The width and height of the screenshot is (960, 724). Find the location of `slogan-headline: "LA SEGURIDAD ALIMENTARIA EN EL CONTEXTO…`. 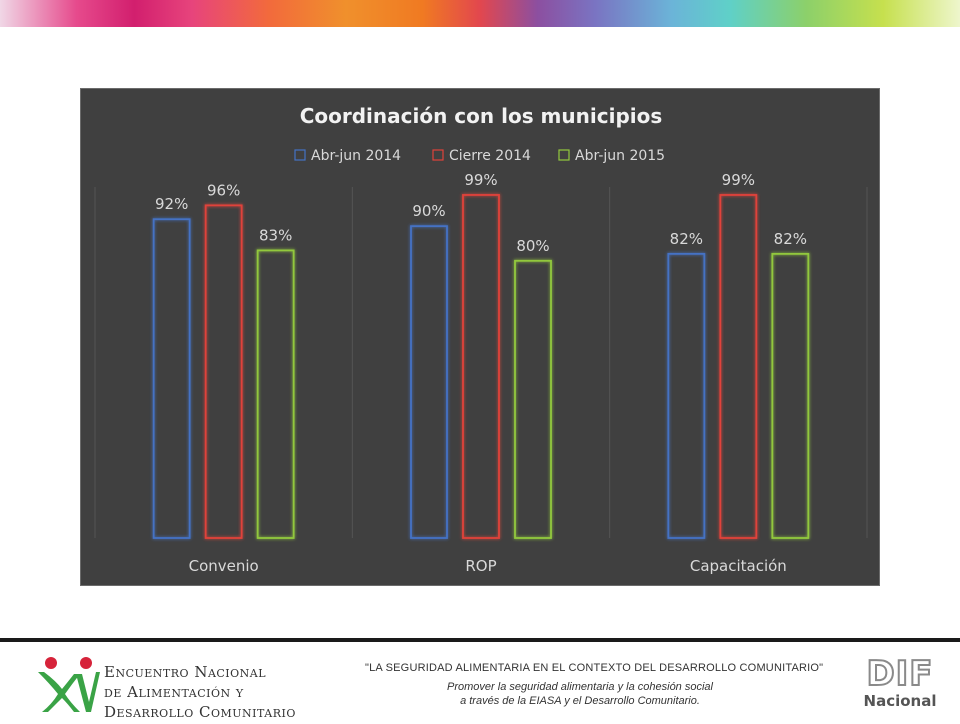

slogan-headline: "LA SEGURIDAD ALIMENTARIA EN EL CONTEXTO… is located at coordinates (594, 668).